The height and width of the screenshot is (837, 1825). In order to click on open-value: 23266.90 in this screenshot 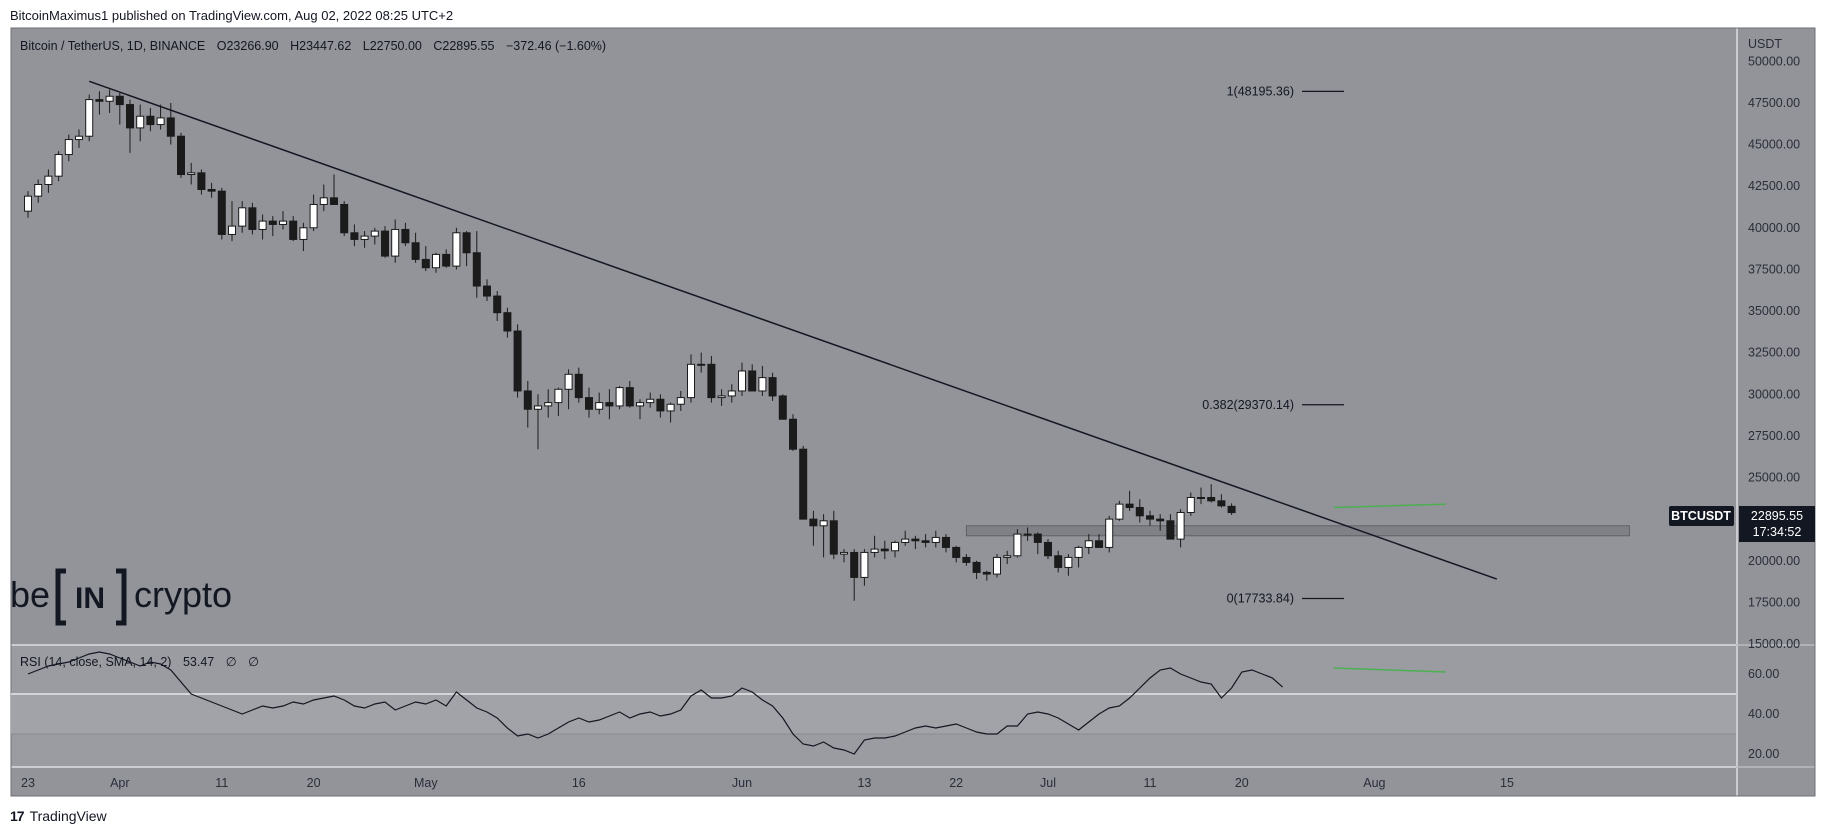, I will do `click(252, 46)`.